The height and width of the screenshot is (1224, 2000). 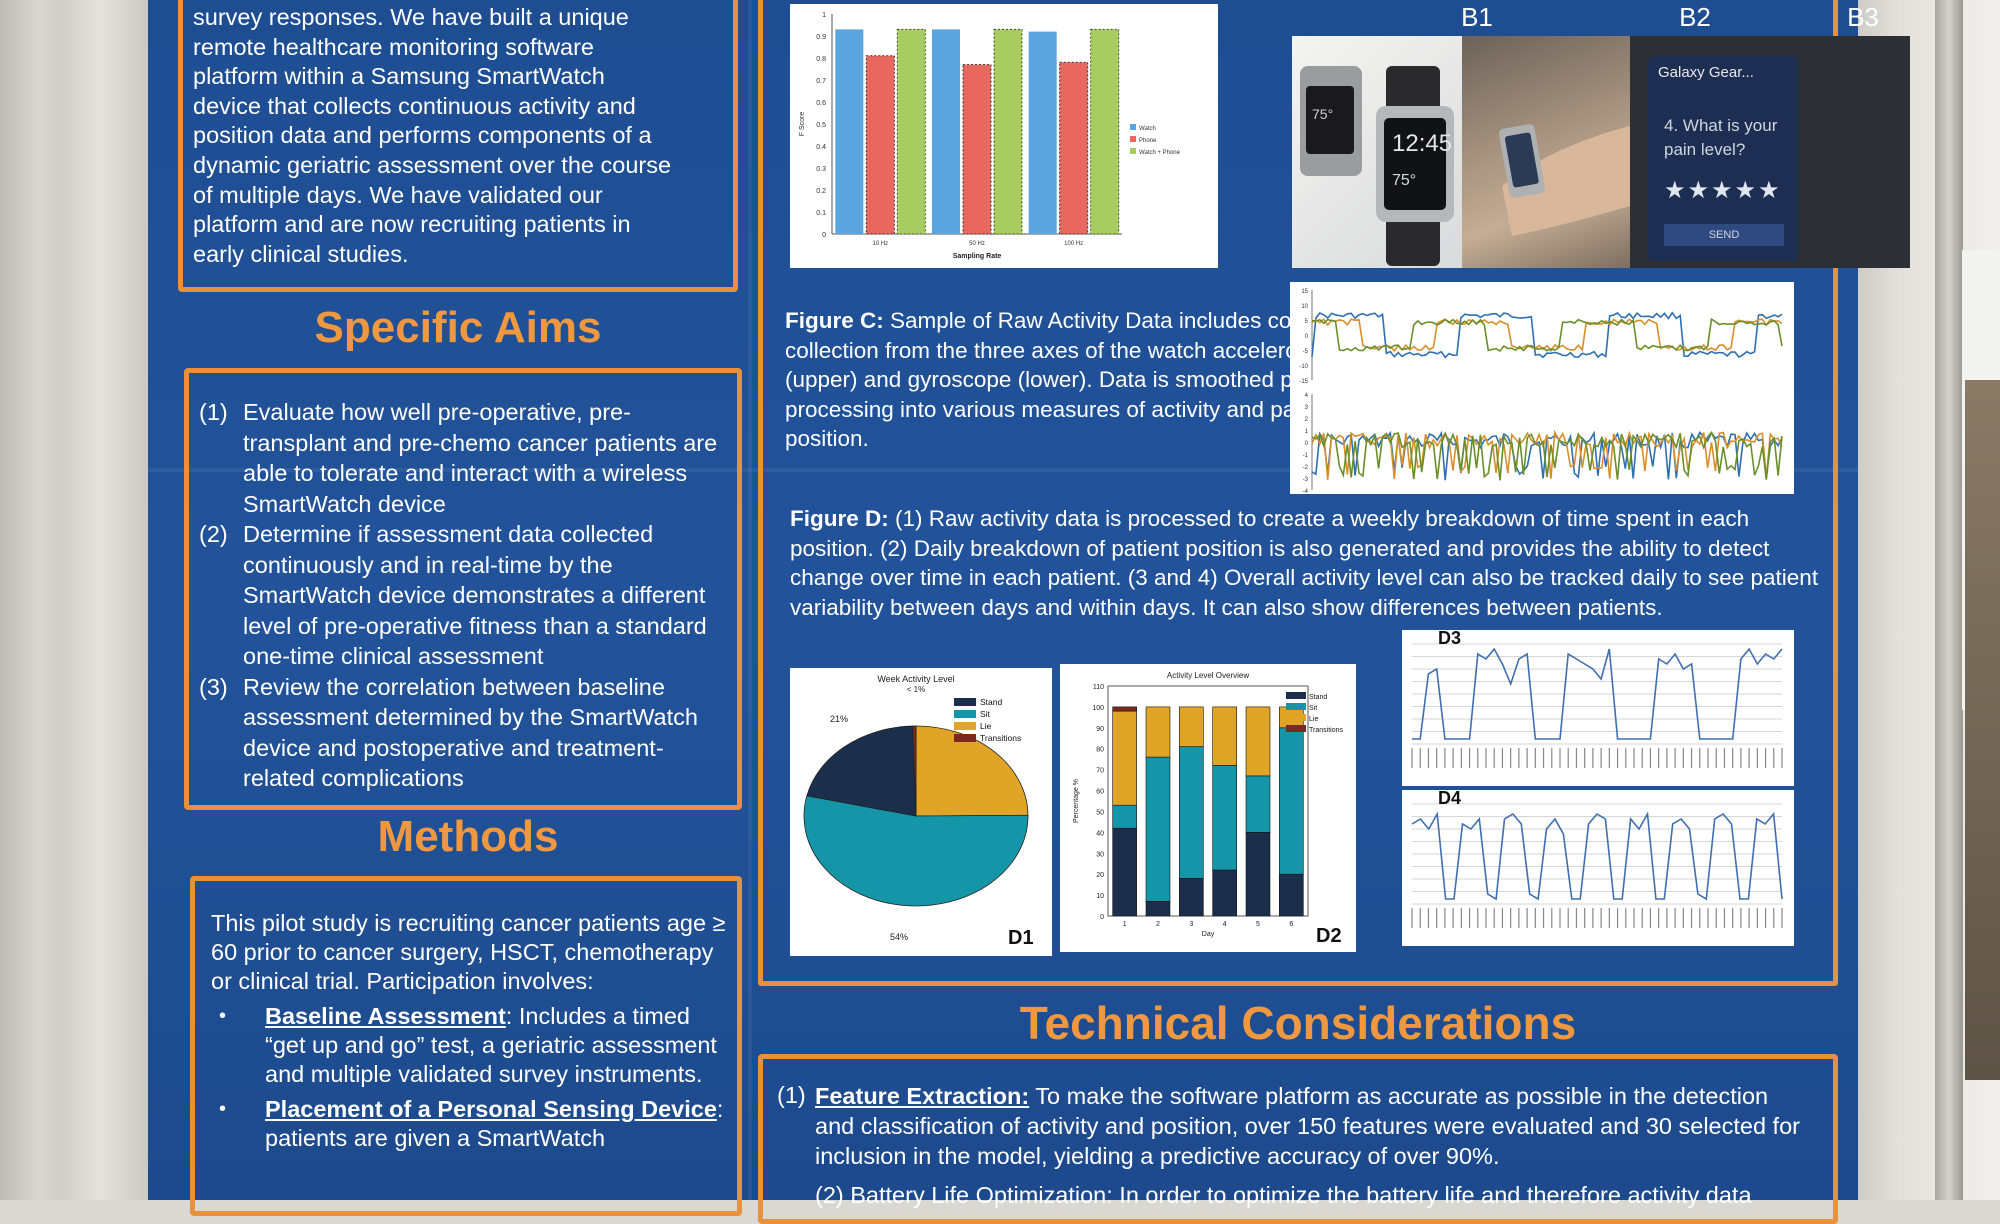 I want to click on legend-label: Lie, so click(x=1313, y=719).